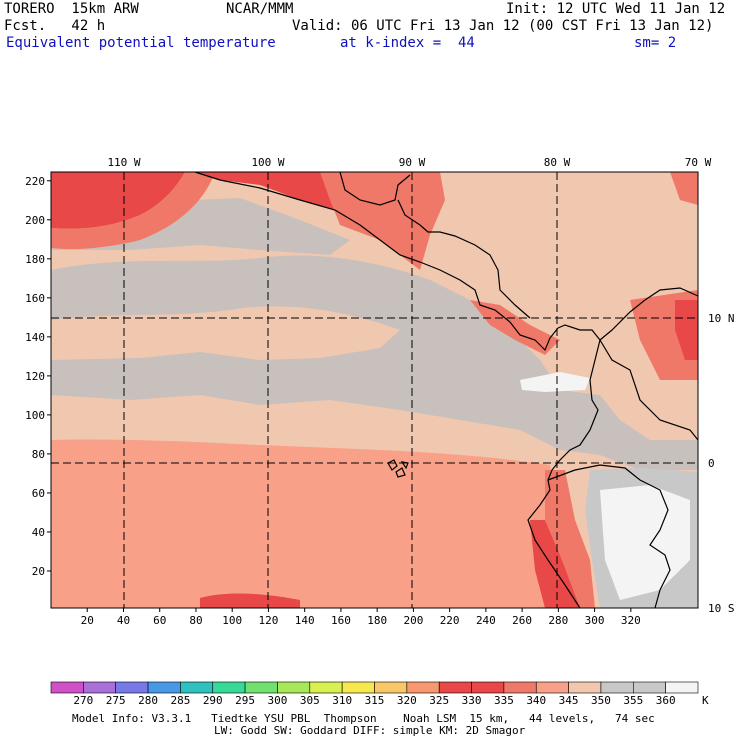  Describe the element at coordinates (260, 9) in the screenshot. I see `organization: NCAR/MMM` at that location.